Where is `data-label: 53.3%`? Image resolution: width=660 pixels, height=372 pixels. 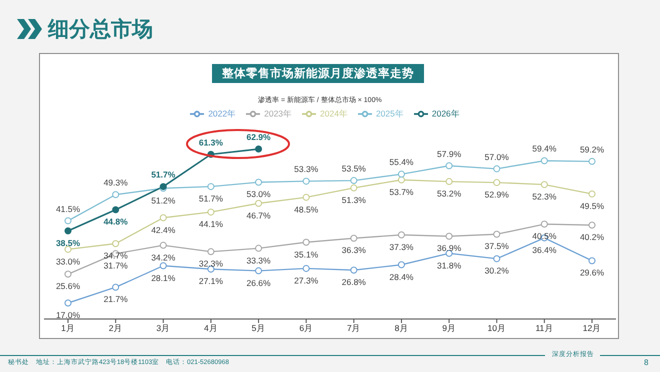
data-label: 53.3% is located at coordinates (306, 169).